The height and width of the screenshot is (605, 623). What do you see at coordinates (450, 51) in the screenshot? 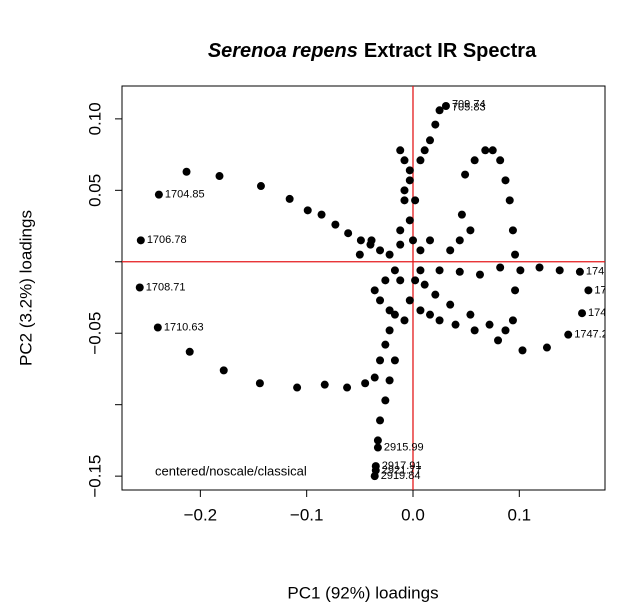
I see `title-rest: Extract IR Spectra` at bounding box center [450, 51].